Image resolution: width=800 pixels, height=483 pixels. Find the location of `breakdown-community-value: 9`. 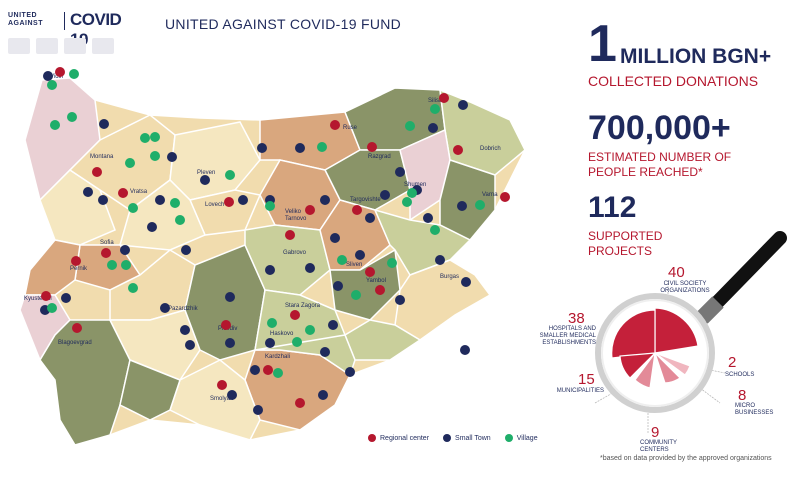

breakdown-community-value: 9 is located at coordinates (655, 432).